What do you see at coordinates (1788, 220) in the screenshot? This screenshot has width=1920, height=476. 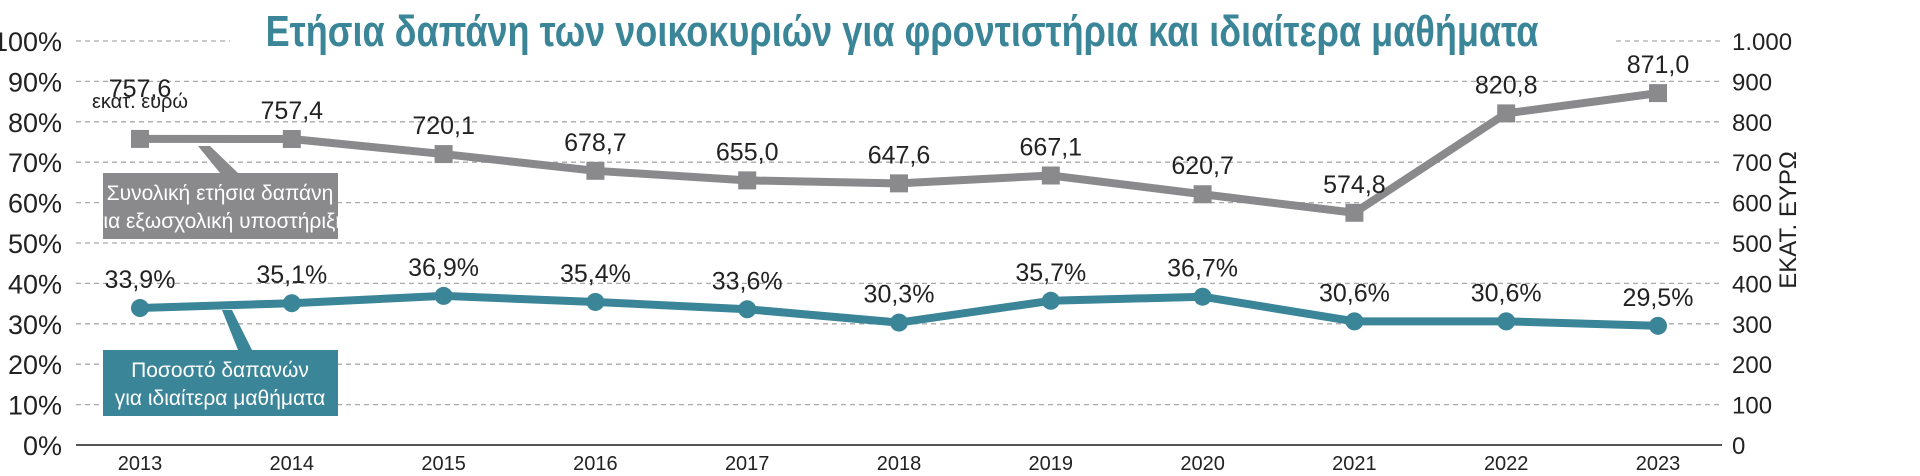 I see `right-axis-label: ΕΚΑΤ. ΕΥΡΩ` at bounding box center [1788, 220].